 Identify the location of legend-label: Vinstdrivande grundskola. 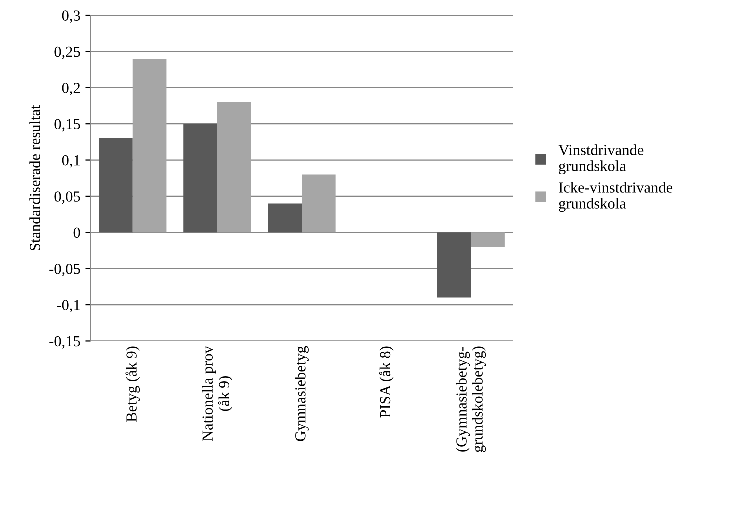
(601, 159).